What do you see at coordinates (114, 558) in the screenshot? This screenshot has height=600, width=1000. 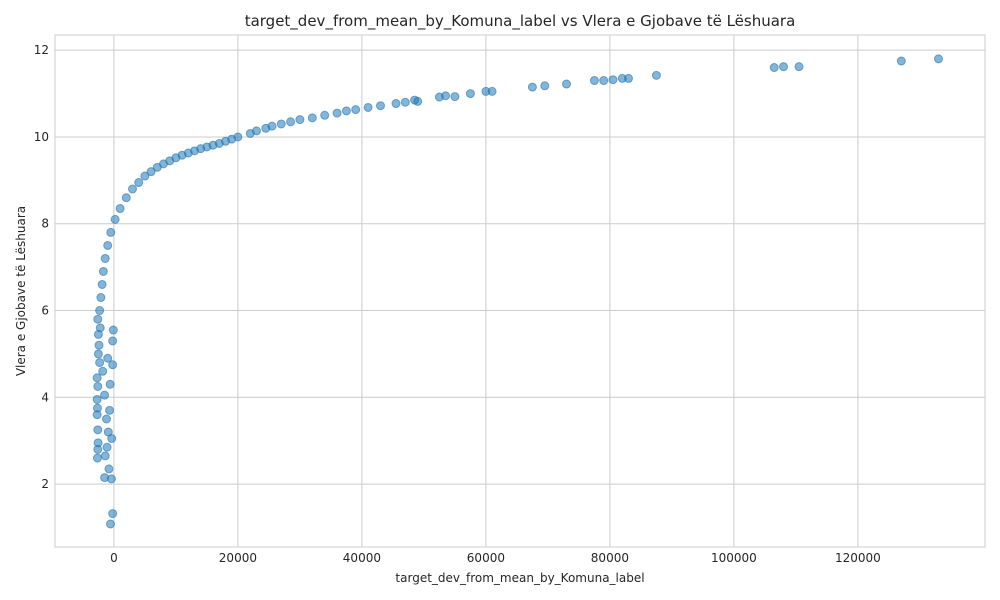 I see `x-tick-label: 0` at bounding box center [114, 558].